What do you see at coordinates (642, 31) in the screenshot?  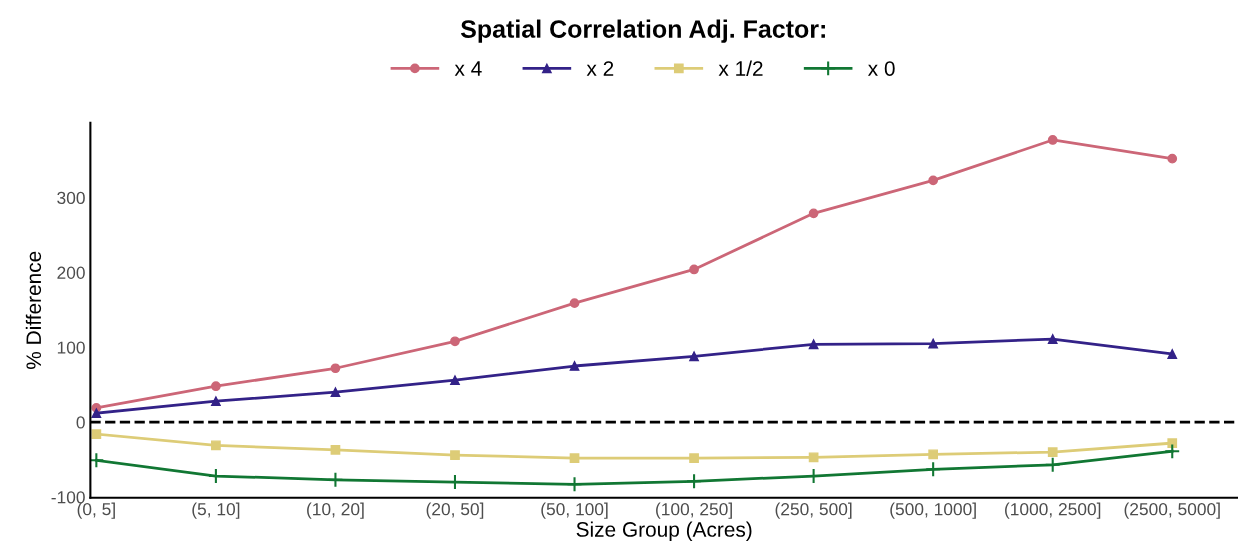 I see `chart-title: Spatial Correlation Adj. Factor:` at bounding box center [642, 31].